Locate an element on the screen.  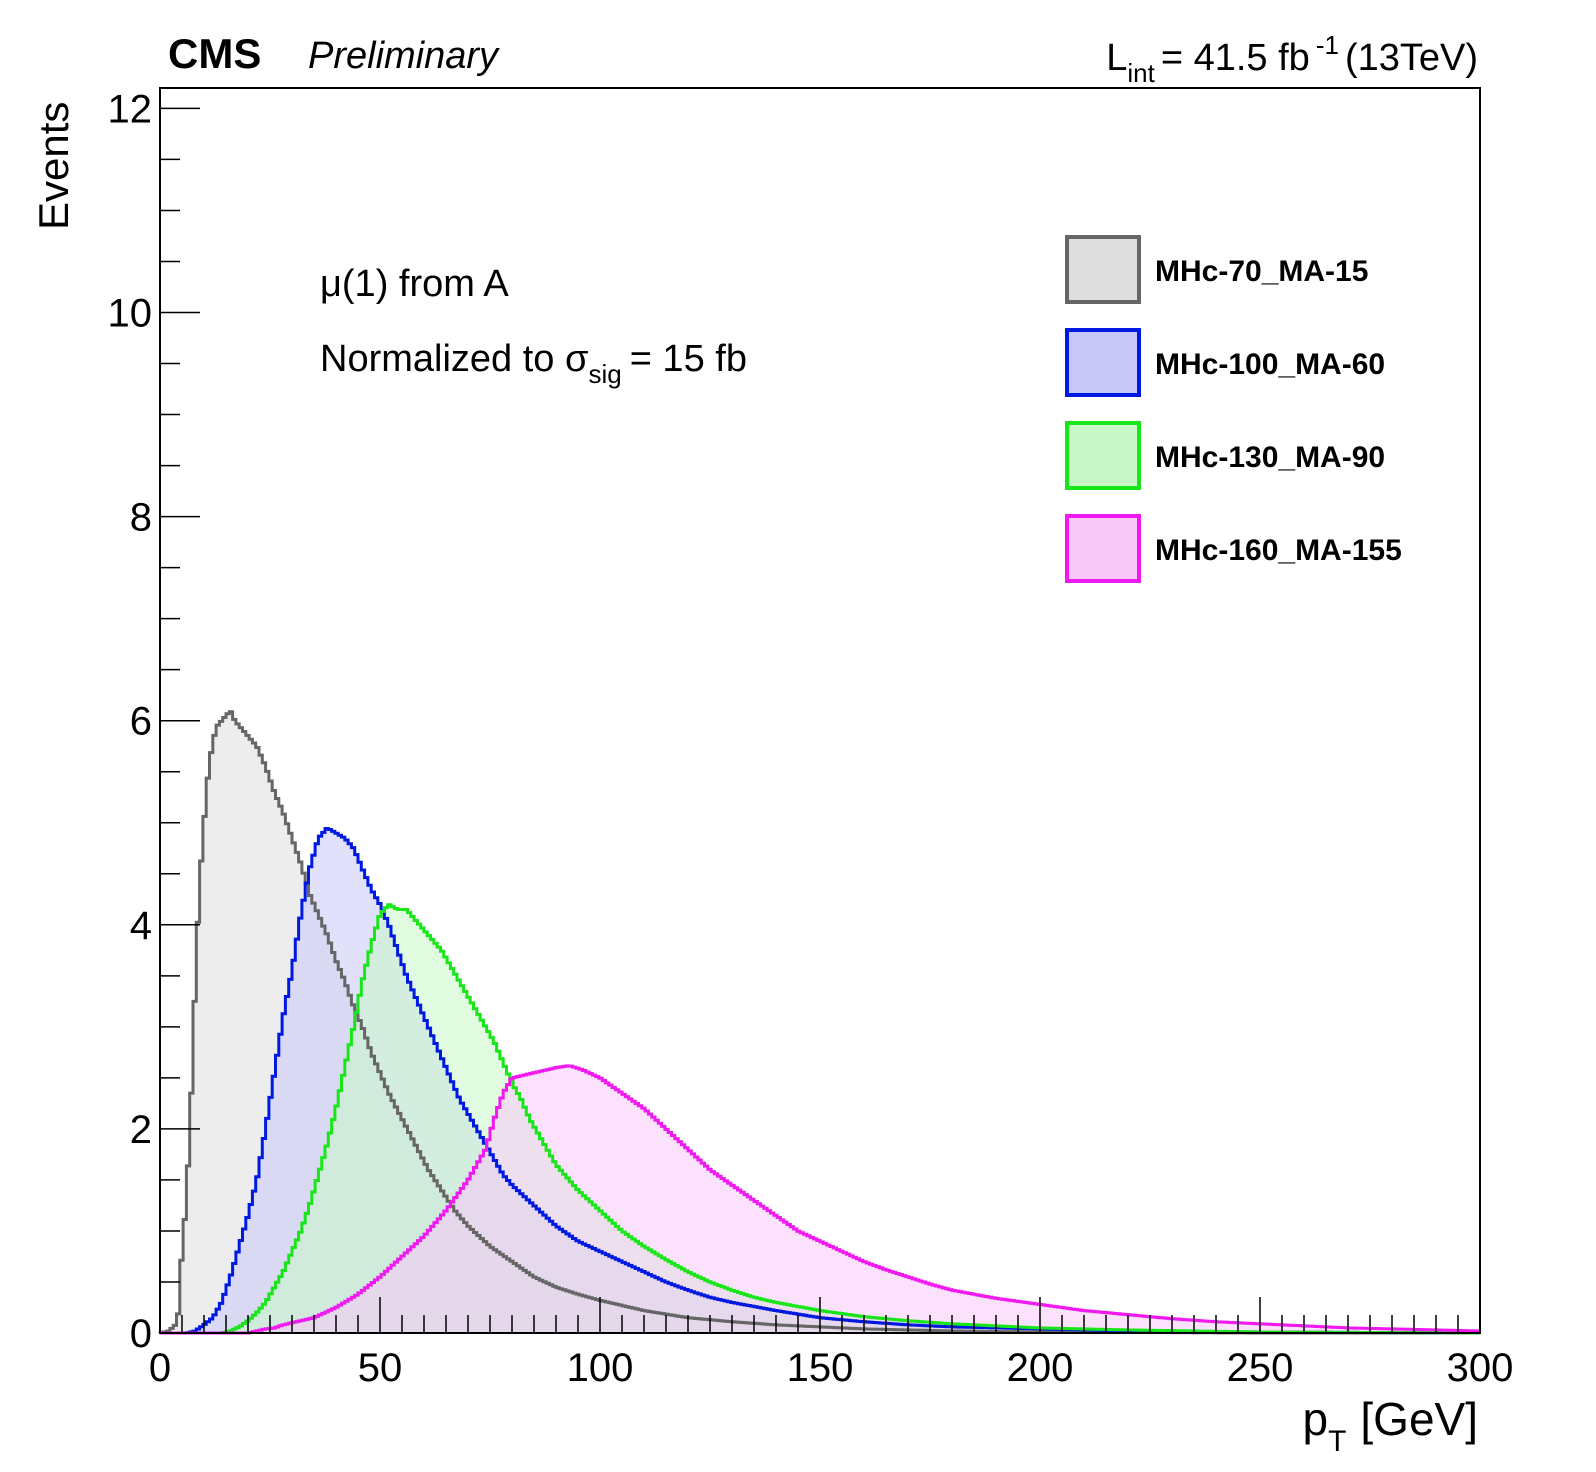
y-tick-label: 6 is located at coordinates (141, 722).